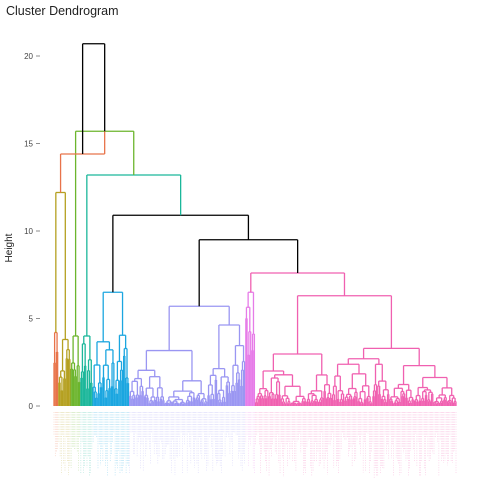 The image size is (480, 480). What do you see at coordinates (28, 144) in the screenshot?
I see `y-tick-label: 15` at bounding box center [28, 144].